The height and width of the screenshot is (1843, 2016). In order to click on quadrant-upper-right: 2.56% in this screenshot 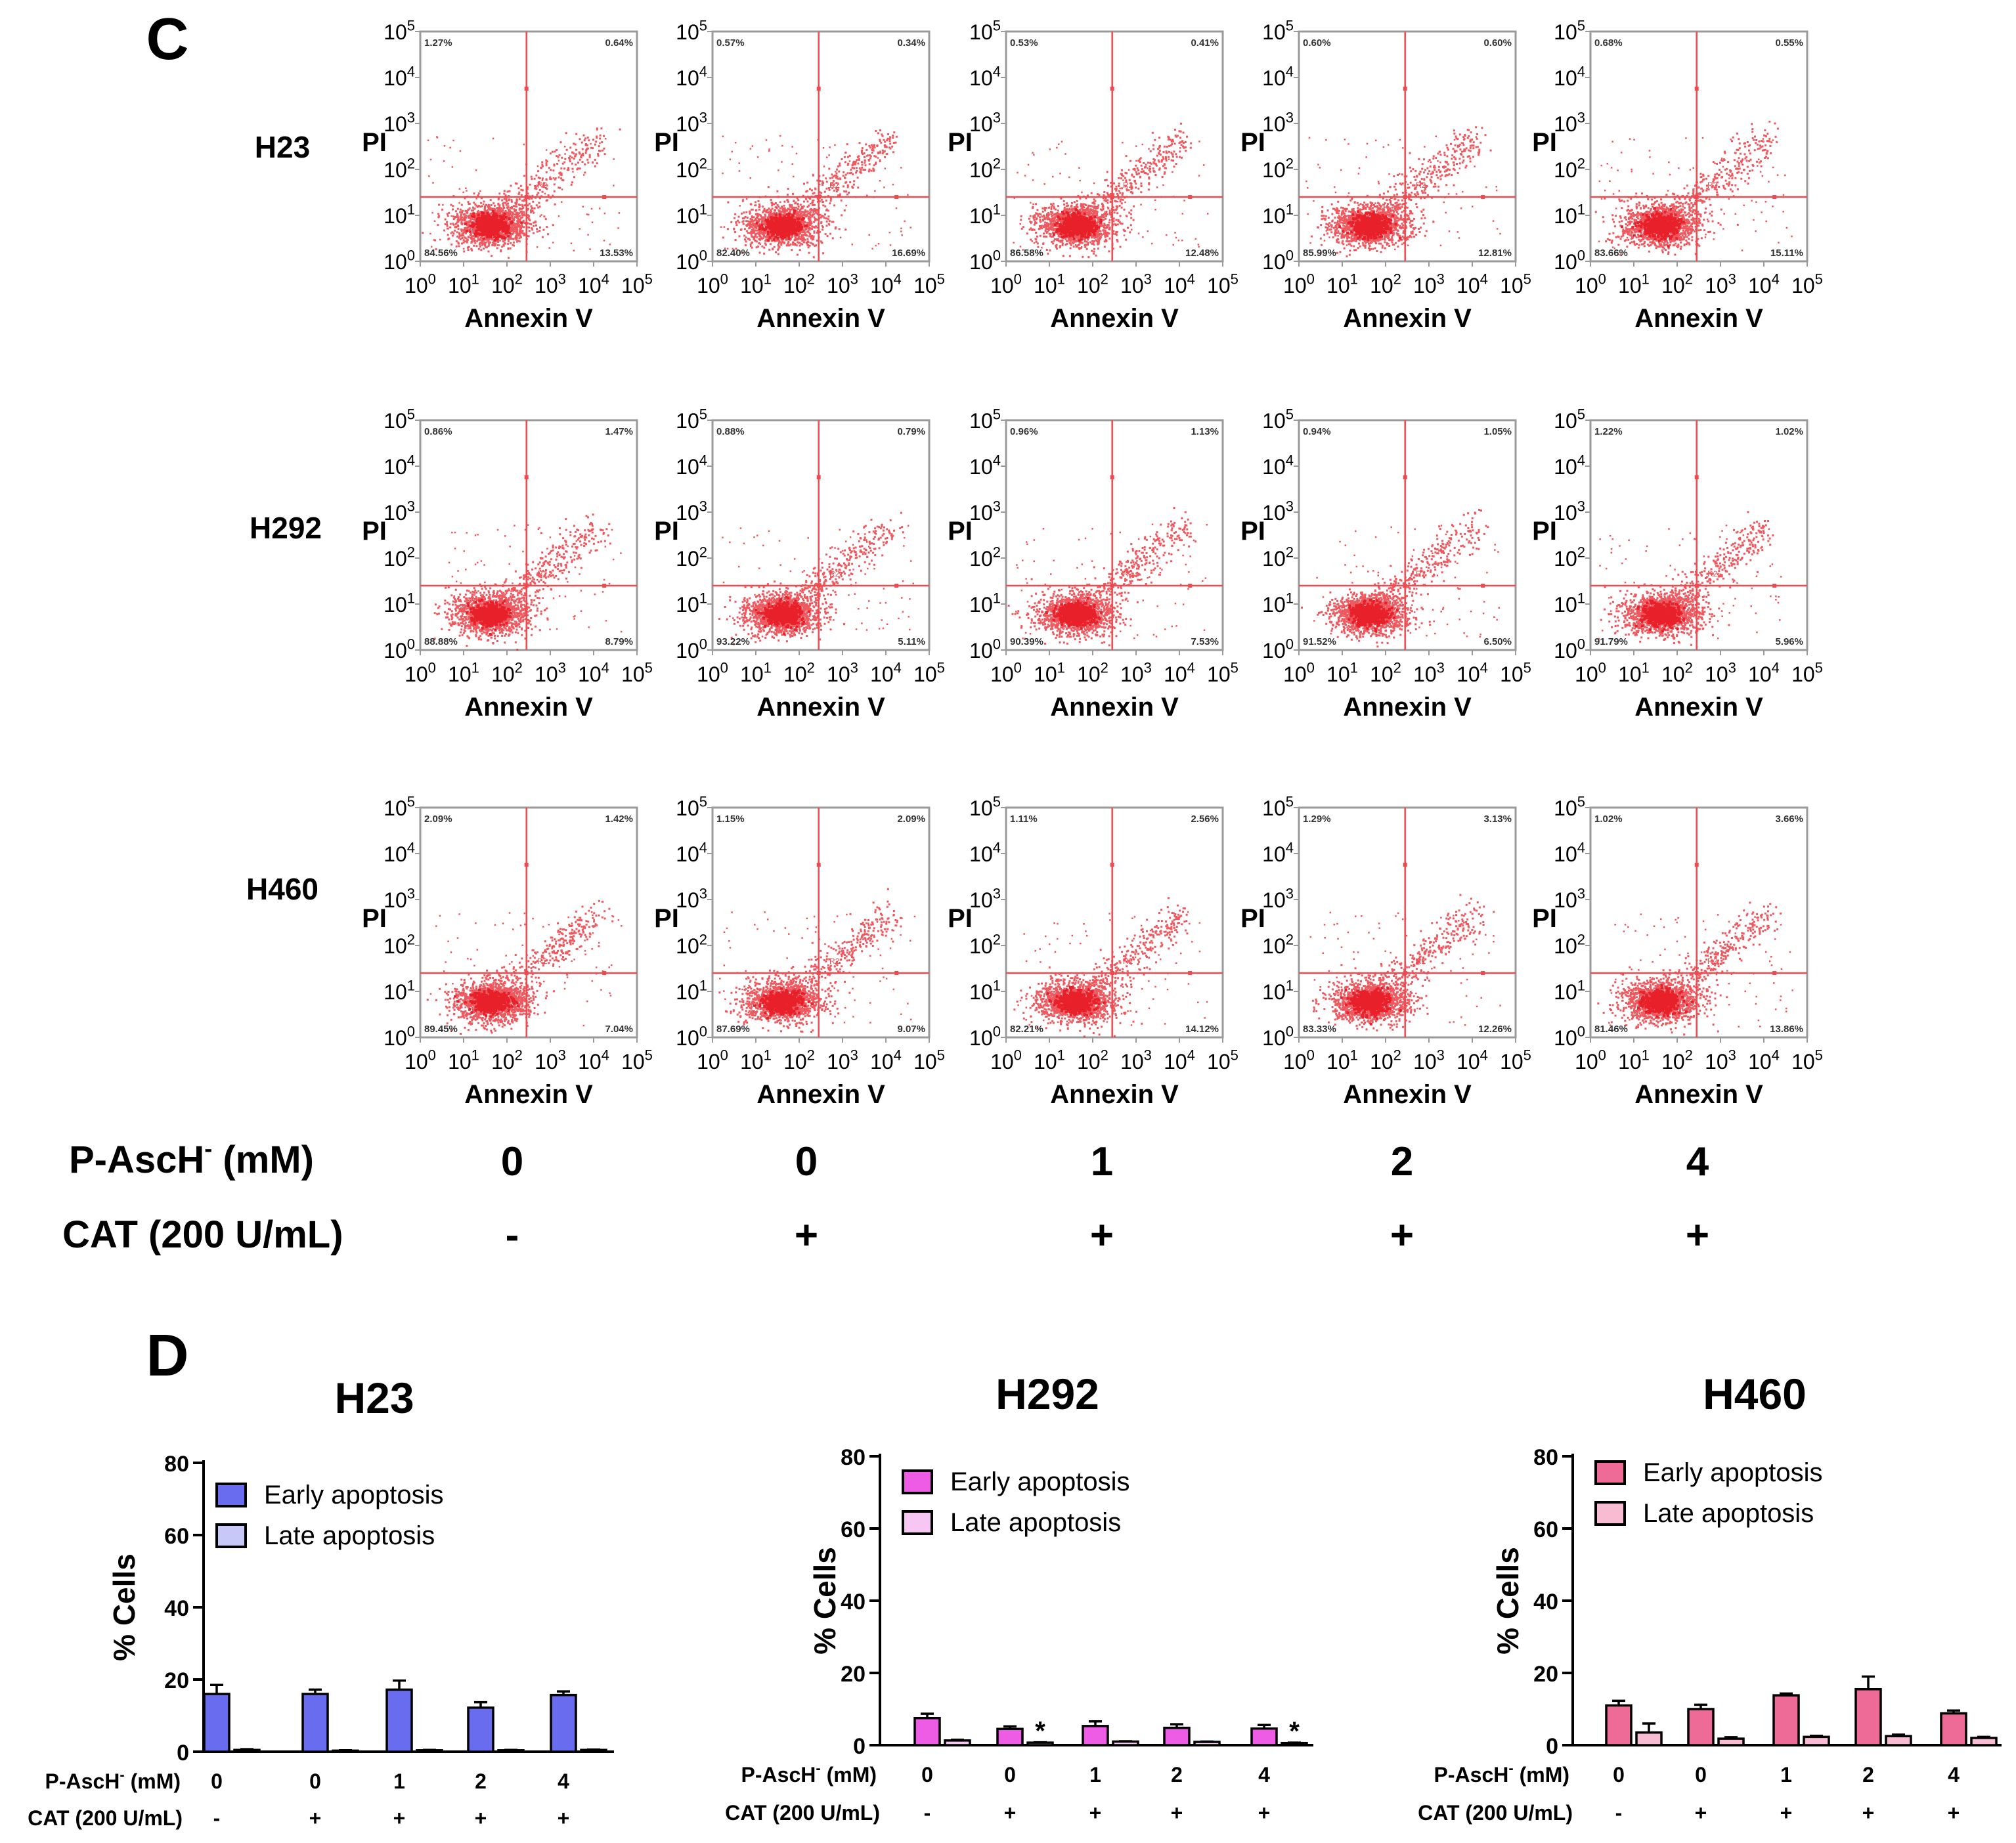, I will do `click(1205, 819)`.